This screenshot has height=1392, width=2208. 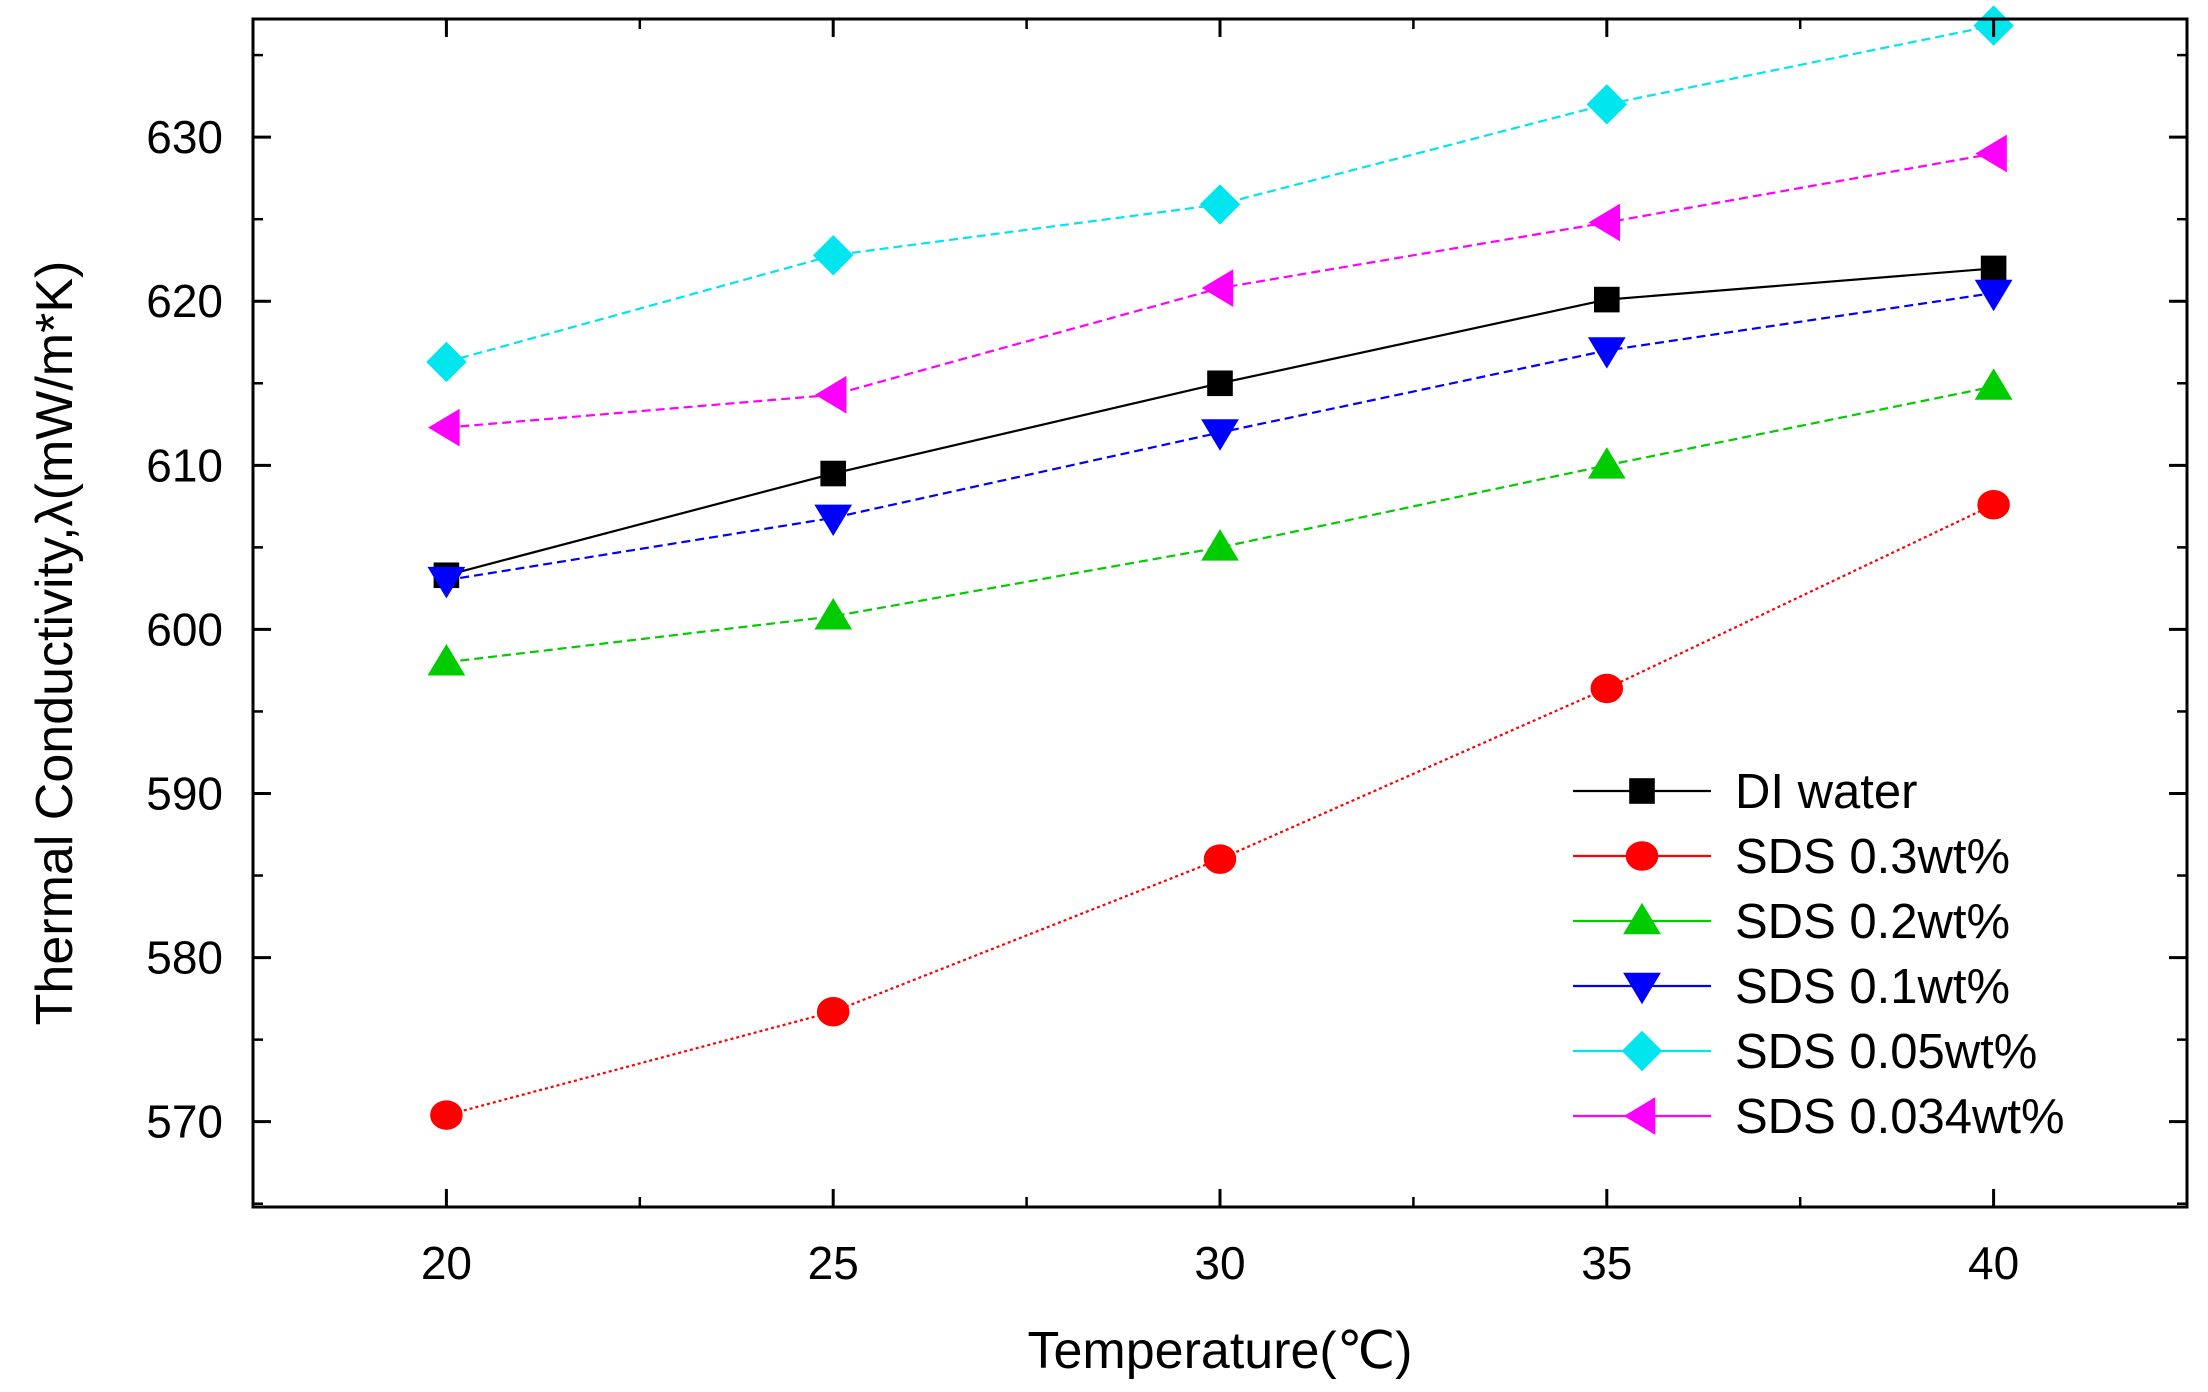 I want to click on y-tick-label: 580, so click(x=184, y=958).